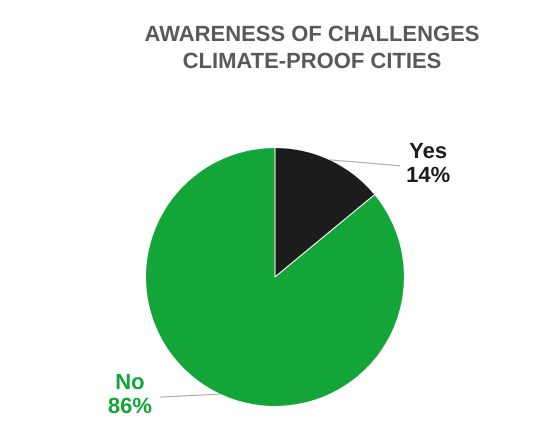 The width and height of the screenshot is (535, 448). What do you see at coordinates (428, 174) in the screenshot?
I see `data-label: 14%` at bounding box center [428, 174].